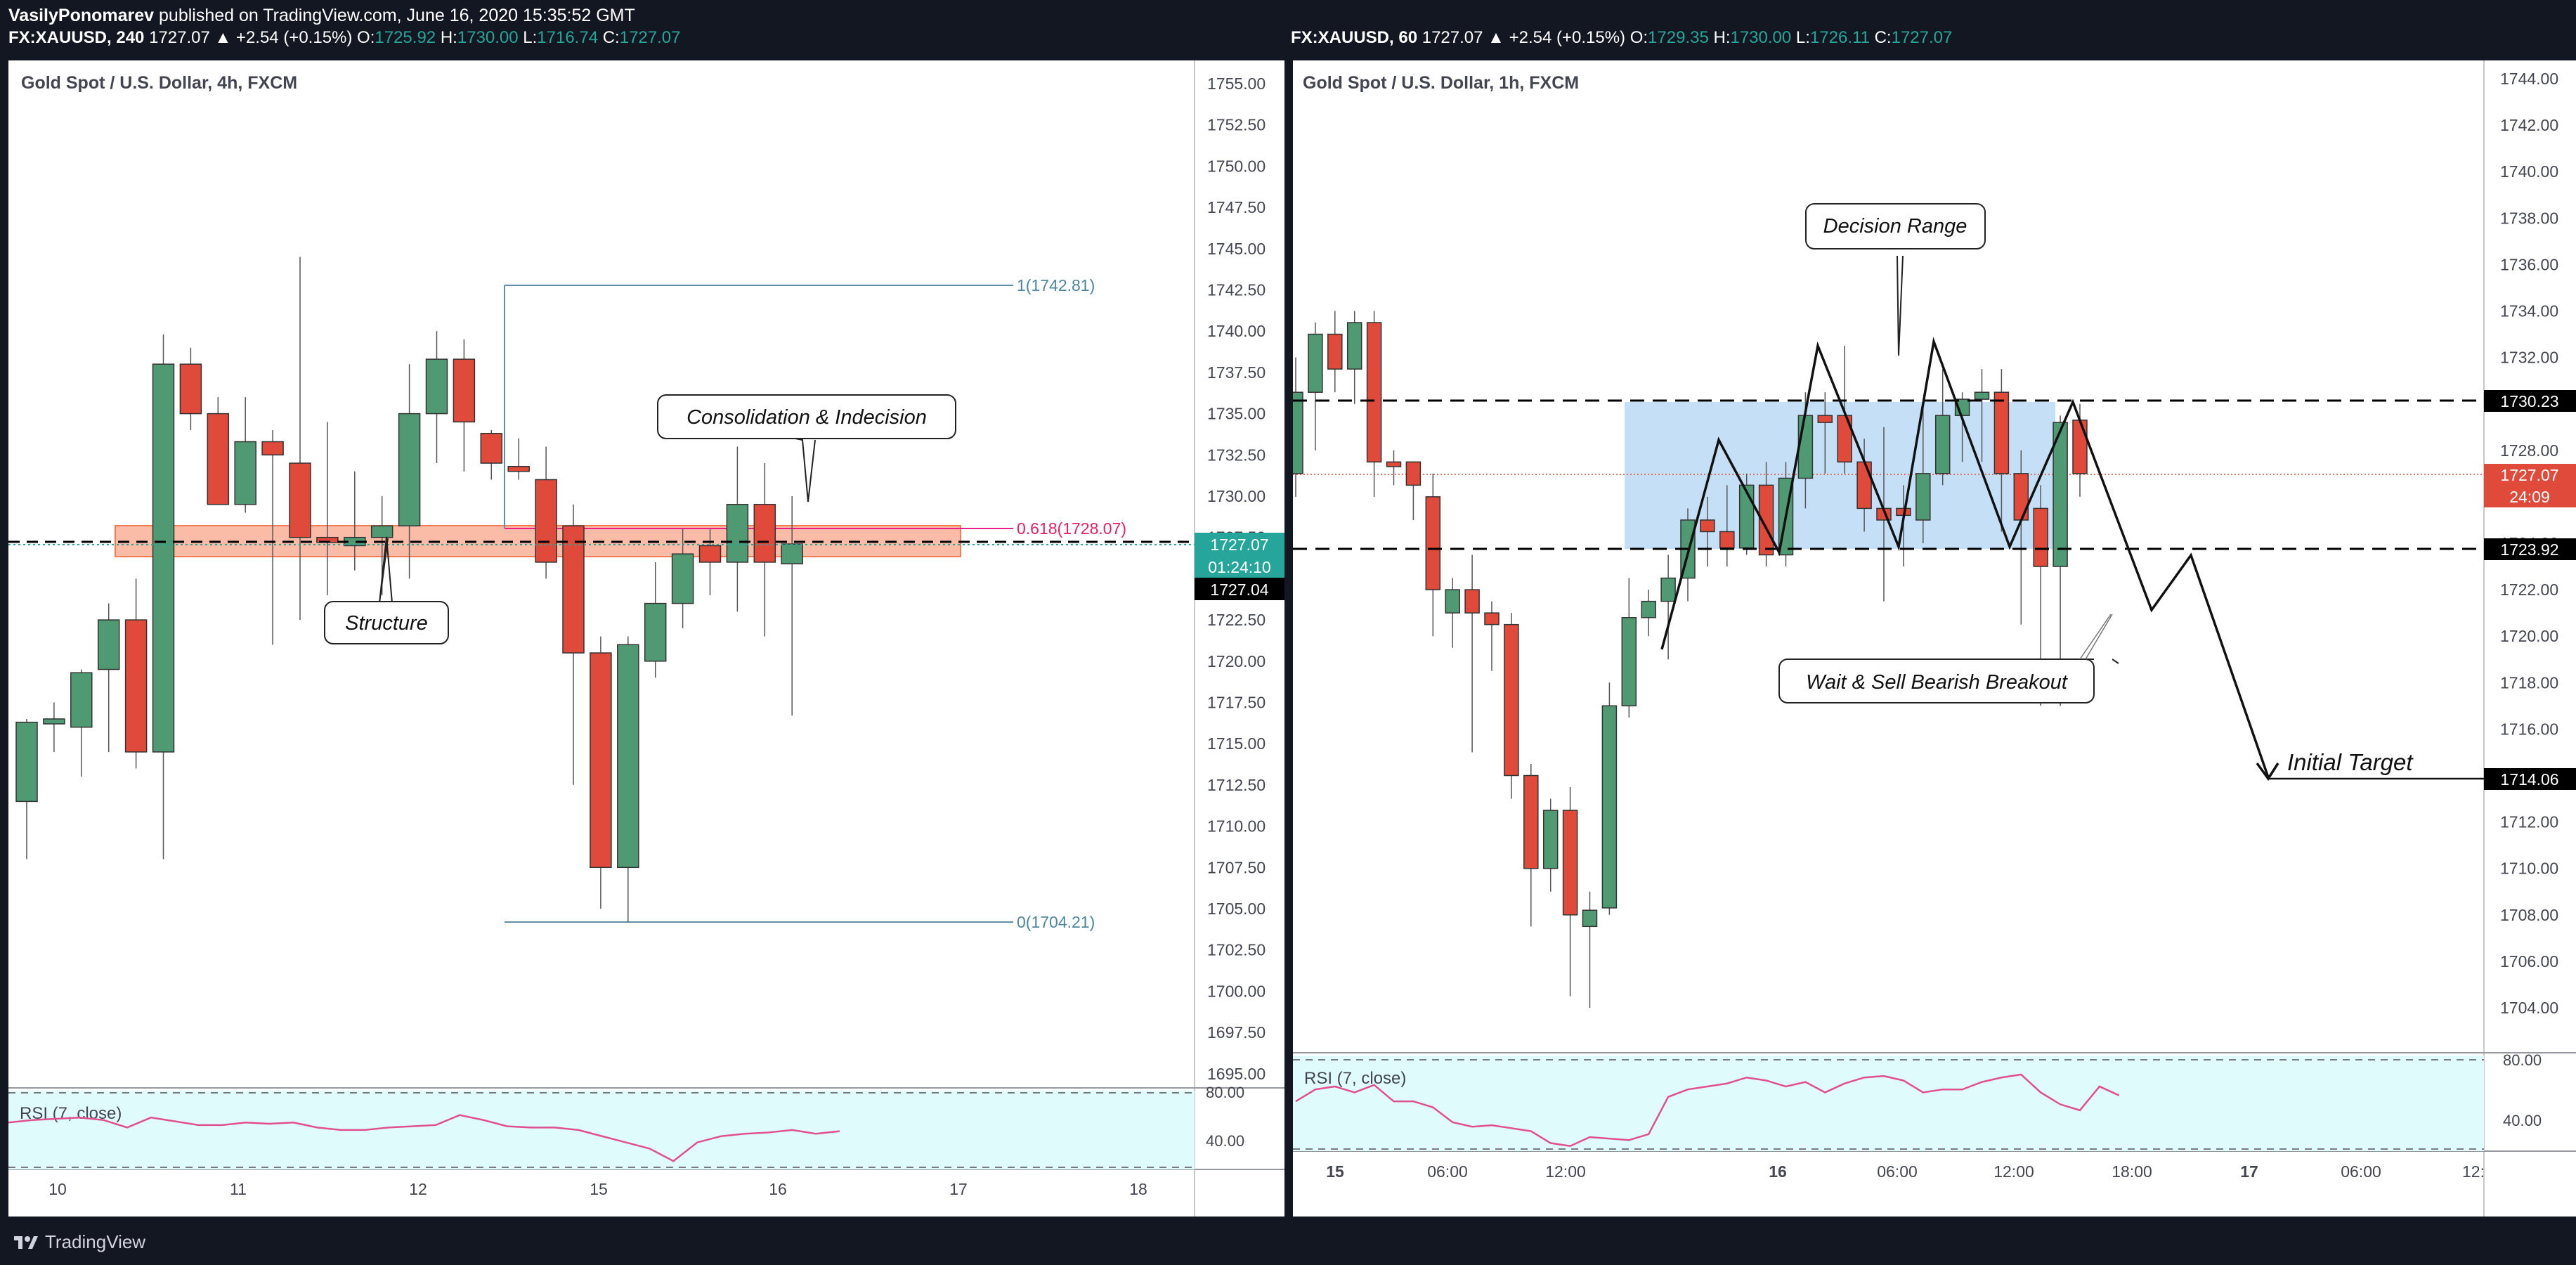 This screenshot has height=1265, width=2576. I want to click on left-time-axis: 10 11 12 15 16 17 18, so click(597, 1189).